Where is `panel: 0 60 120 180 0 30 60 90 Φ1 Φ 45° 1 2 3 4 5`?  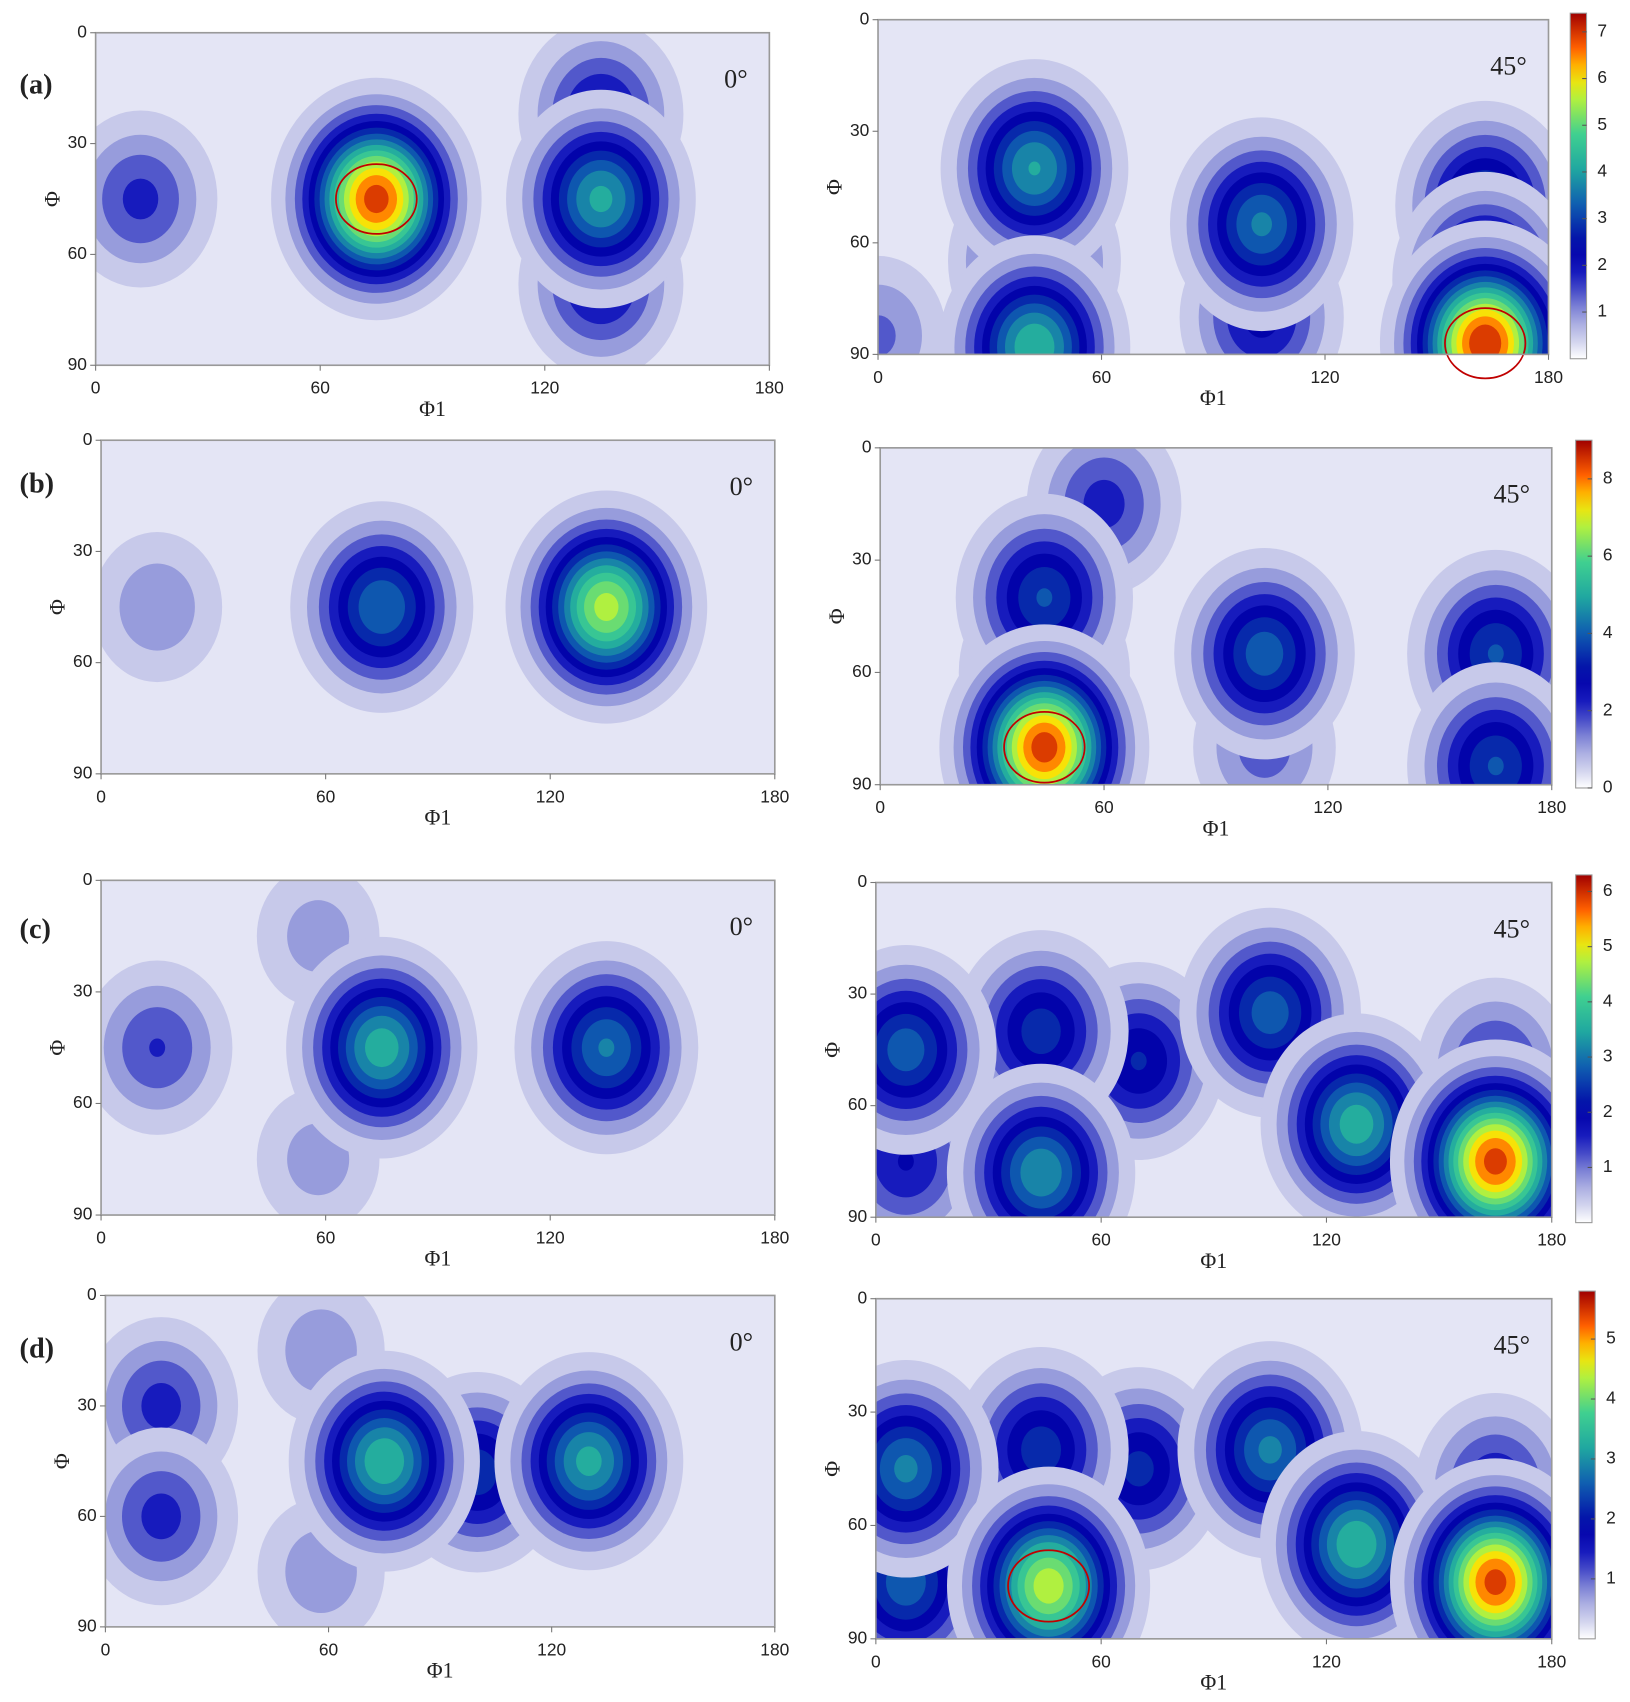
panel: 0 60 120 180 0 30 60 90 Φ1 Φ 45° 1 2 3 4 5 is located at coordinates (1219, 1490).